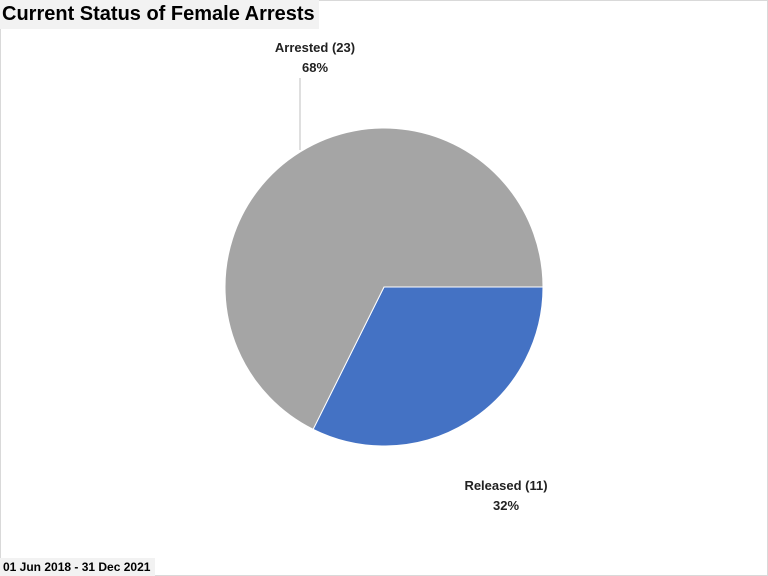  Describe the element at coordinates (428, 366) in the screenshot. I see `pie-slice-released` at that location.